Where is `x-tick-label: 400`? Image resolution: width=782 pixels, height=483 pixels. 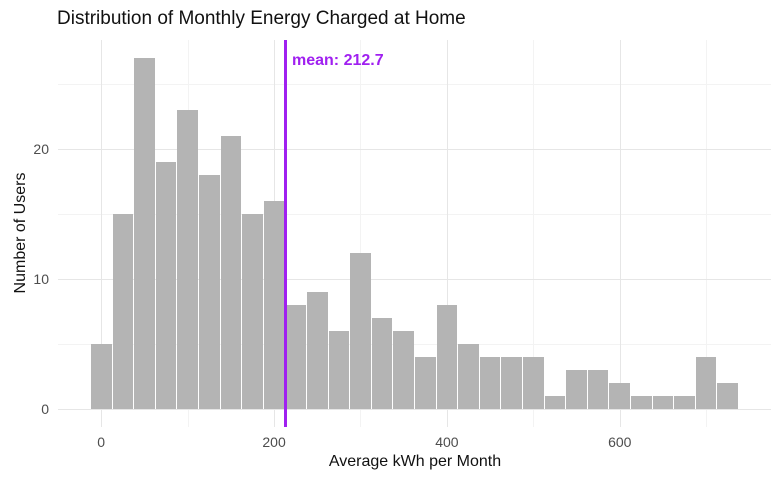
x-tick-label: 400 is located at coordinates (447, 442).